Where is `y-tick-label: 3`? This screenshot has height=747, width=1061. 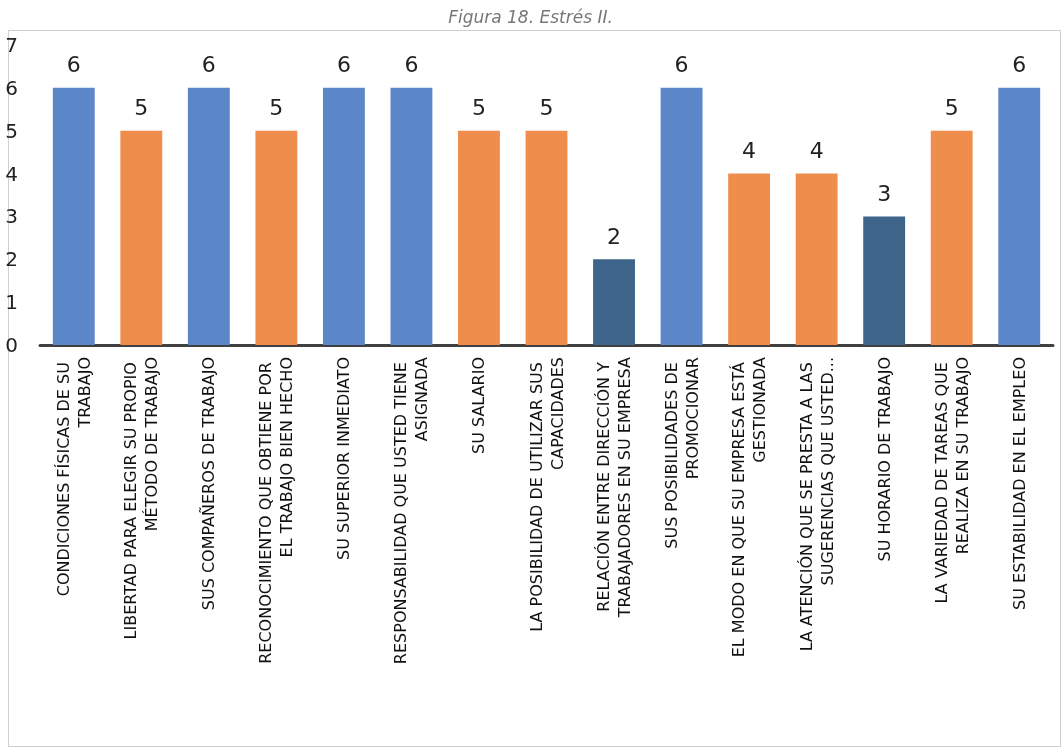
y-tick-label: 3 is located at coordinates (11, 216).